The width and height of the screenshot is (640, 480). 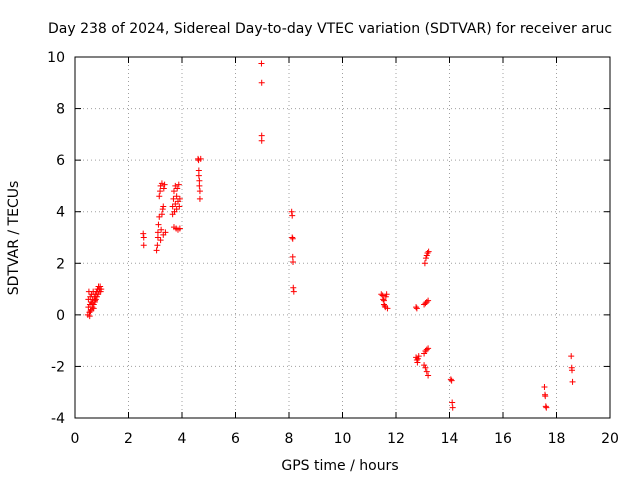 What do you see at coordinates (557, 439) in the screenshot?
I see `x-tick-label: 18` at bounding box center [557, 439].